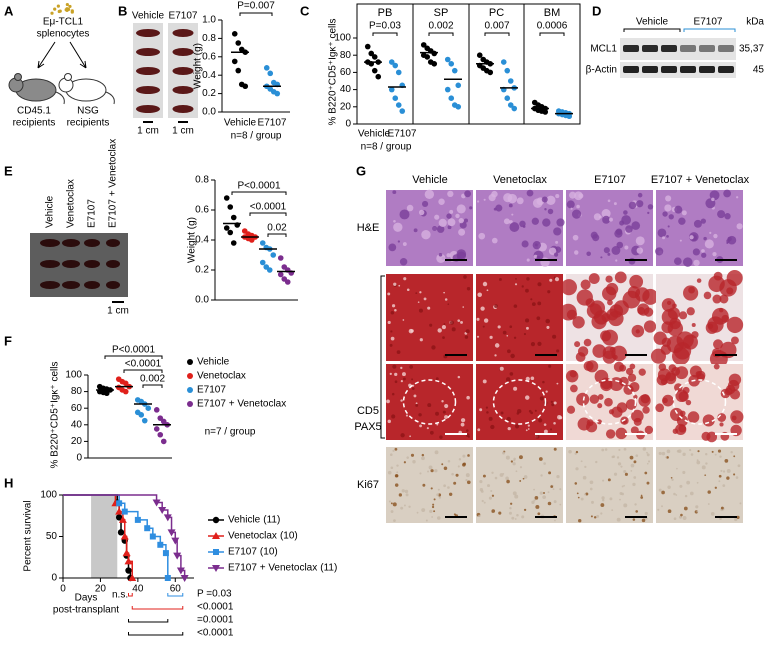  I want to click on label: splenocytes, so click(63, 34).